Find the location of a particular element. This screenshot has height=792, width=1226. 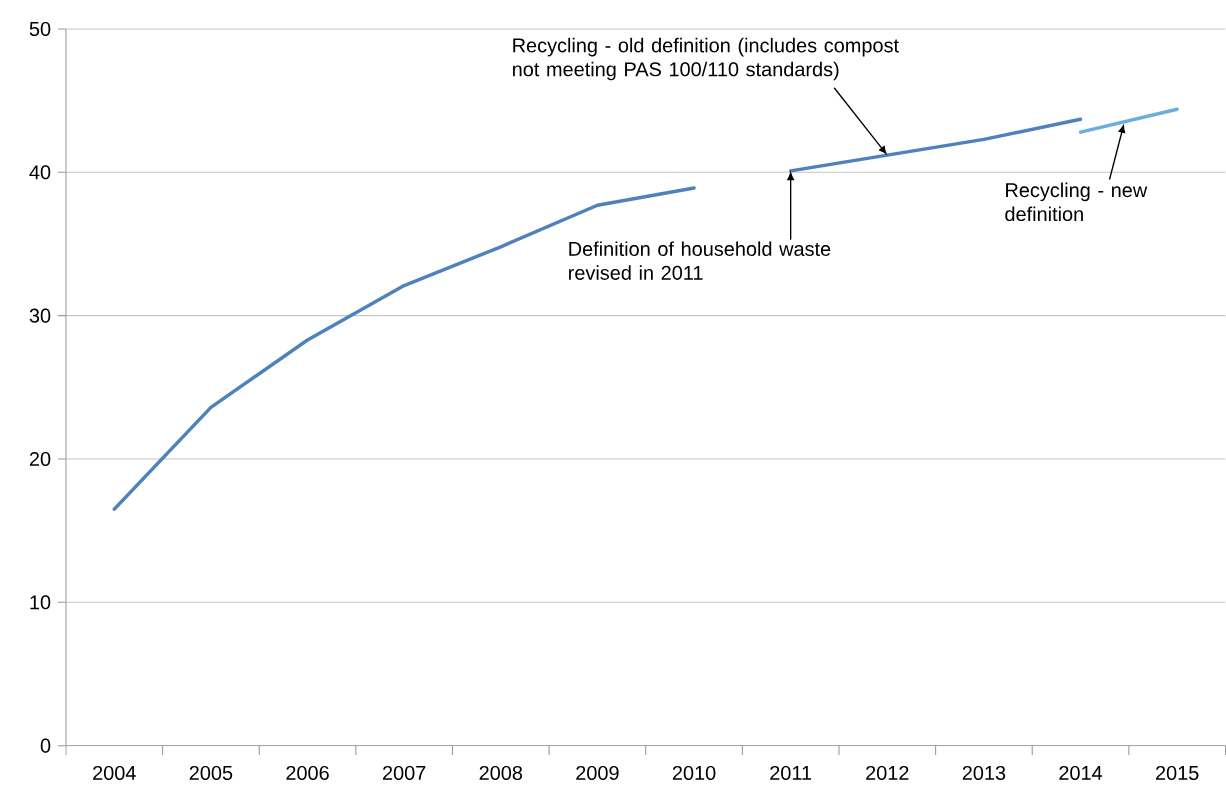

x-tick-label: 2014 is located at coordinates (1081, 773).